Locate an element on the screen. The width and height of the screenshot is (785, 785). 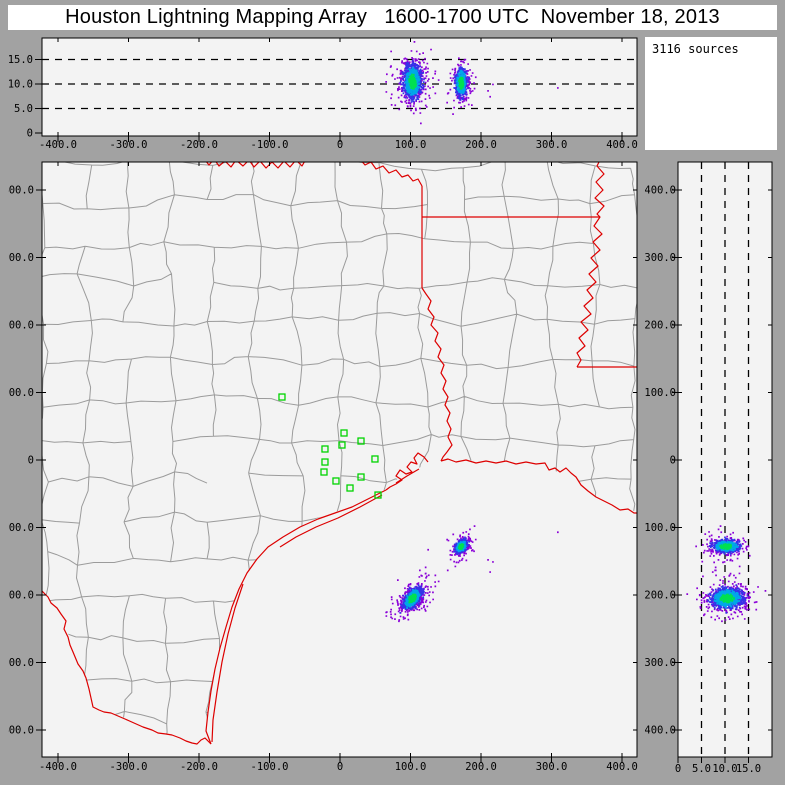
sources-panel: 3116 sources is located at coordinates (711, 93).